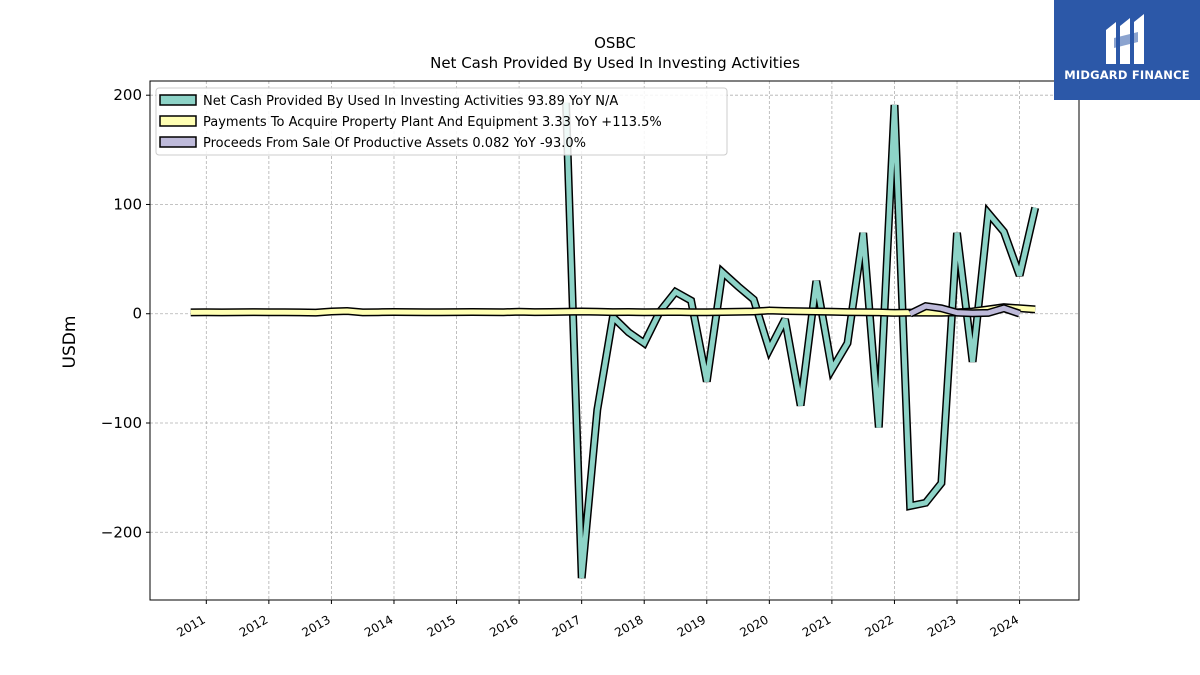  What do you see at coordinates (941, 625) in the screenshot?
I see `x-tick-label: 2023` at bounding box center [941, 625].